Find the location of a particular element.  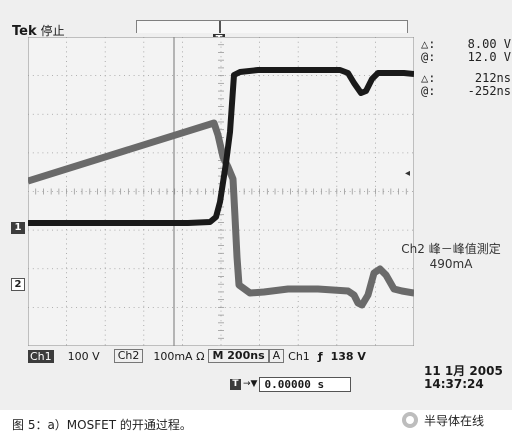

trigger-level: 138 V is located at coordinates (348, 356).